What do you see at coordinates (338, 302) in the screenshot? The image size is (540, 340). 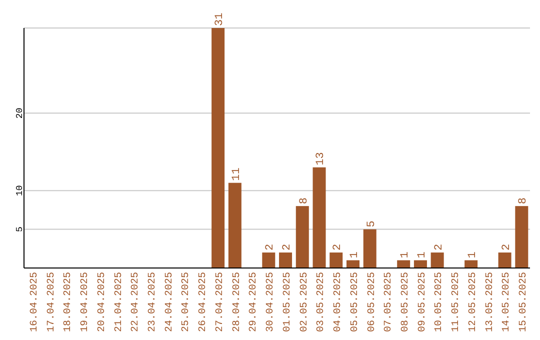 I see `x-tick-label: 04.05.2025` at bounding box center [338, 302].